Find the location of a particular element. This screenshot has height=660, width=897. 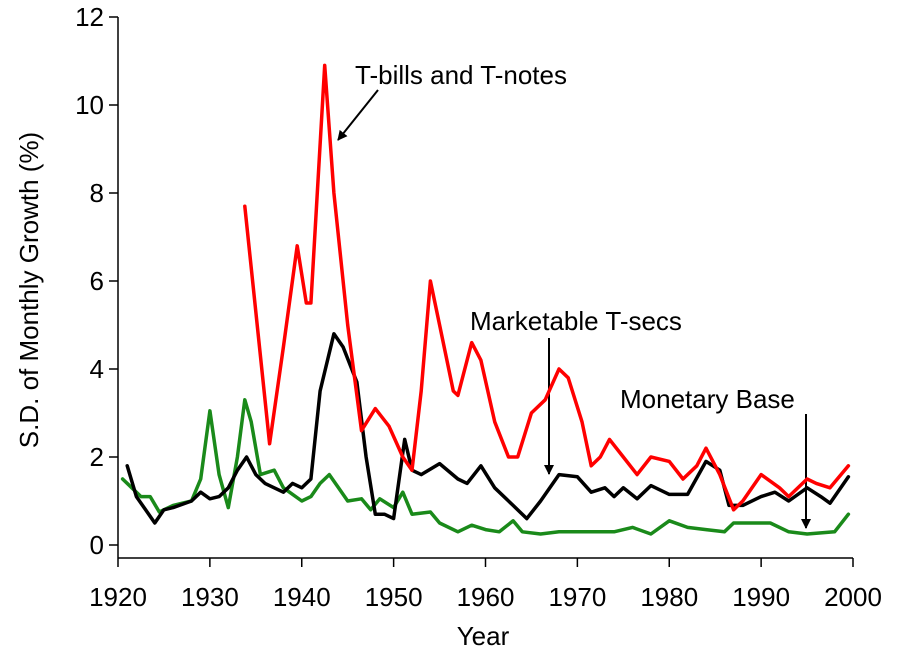

x-tick-label: 1930 is located at coordinates (210, 597).